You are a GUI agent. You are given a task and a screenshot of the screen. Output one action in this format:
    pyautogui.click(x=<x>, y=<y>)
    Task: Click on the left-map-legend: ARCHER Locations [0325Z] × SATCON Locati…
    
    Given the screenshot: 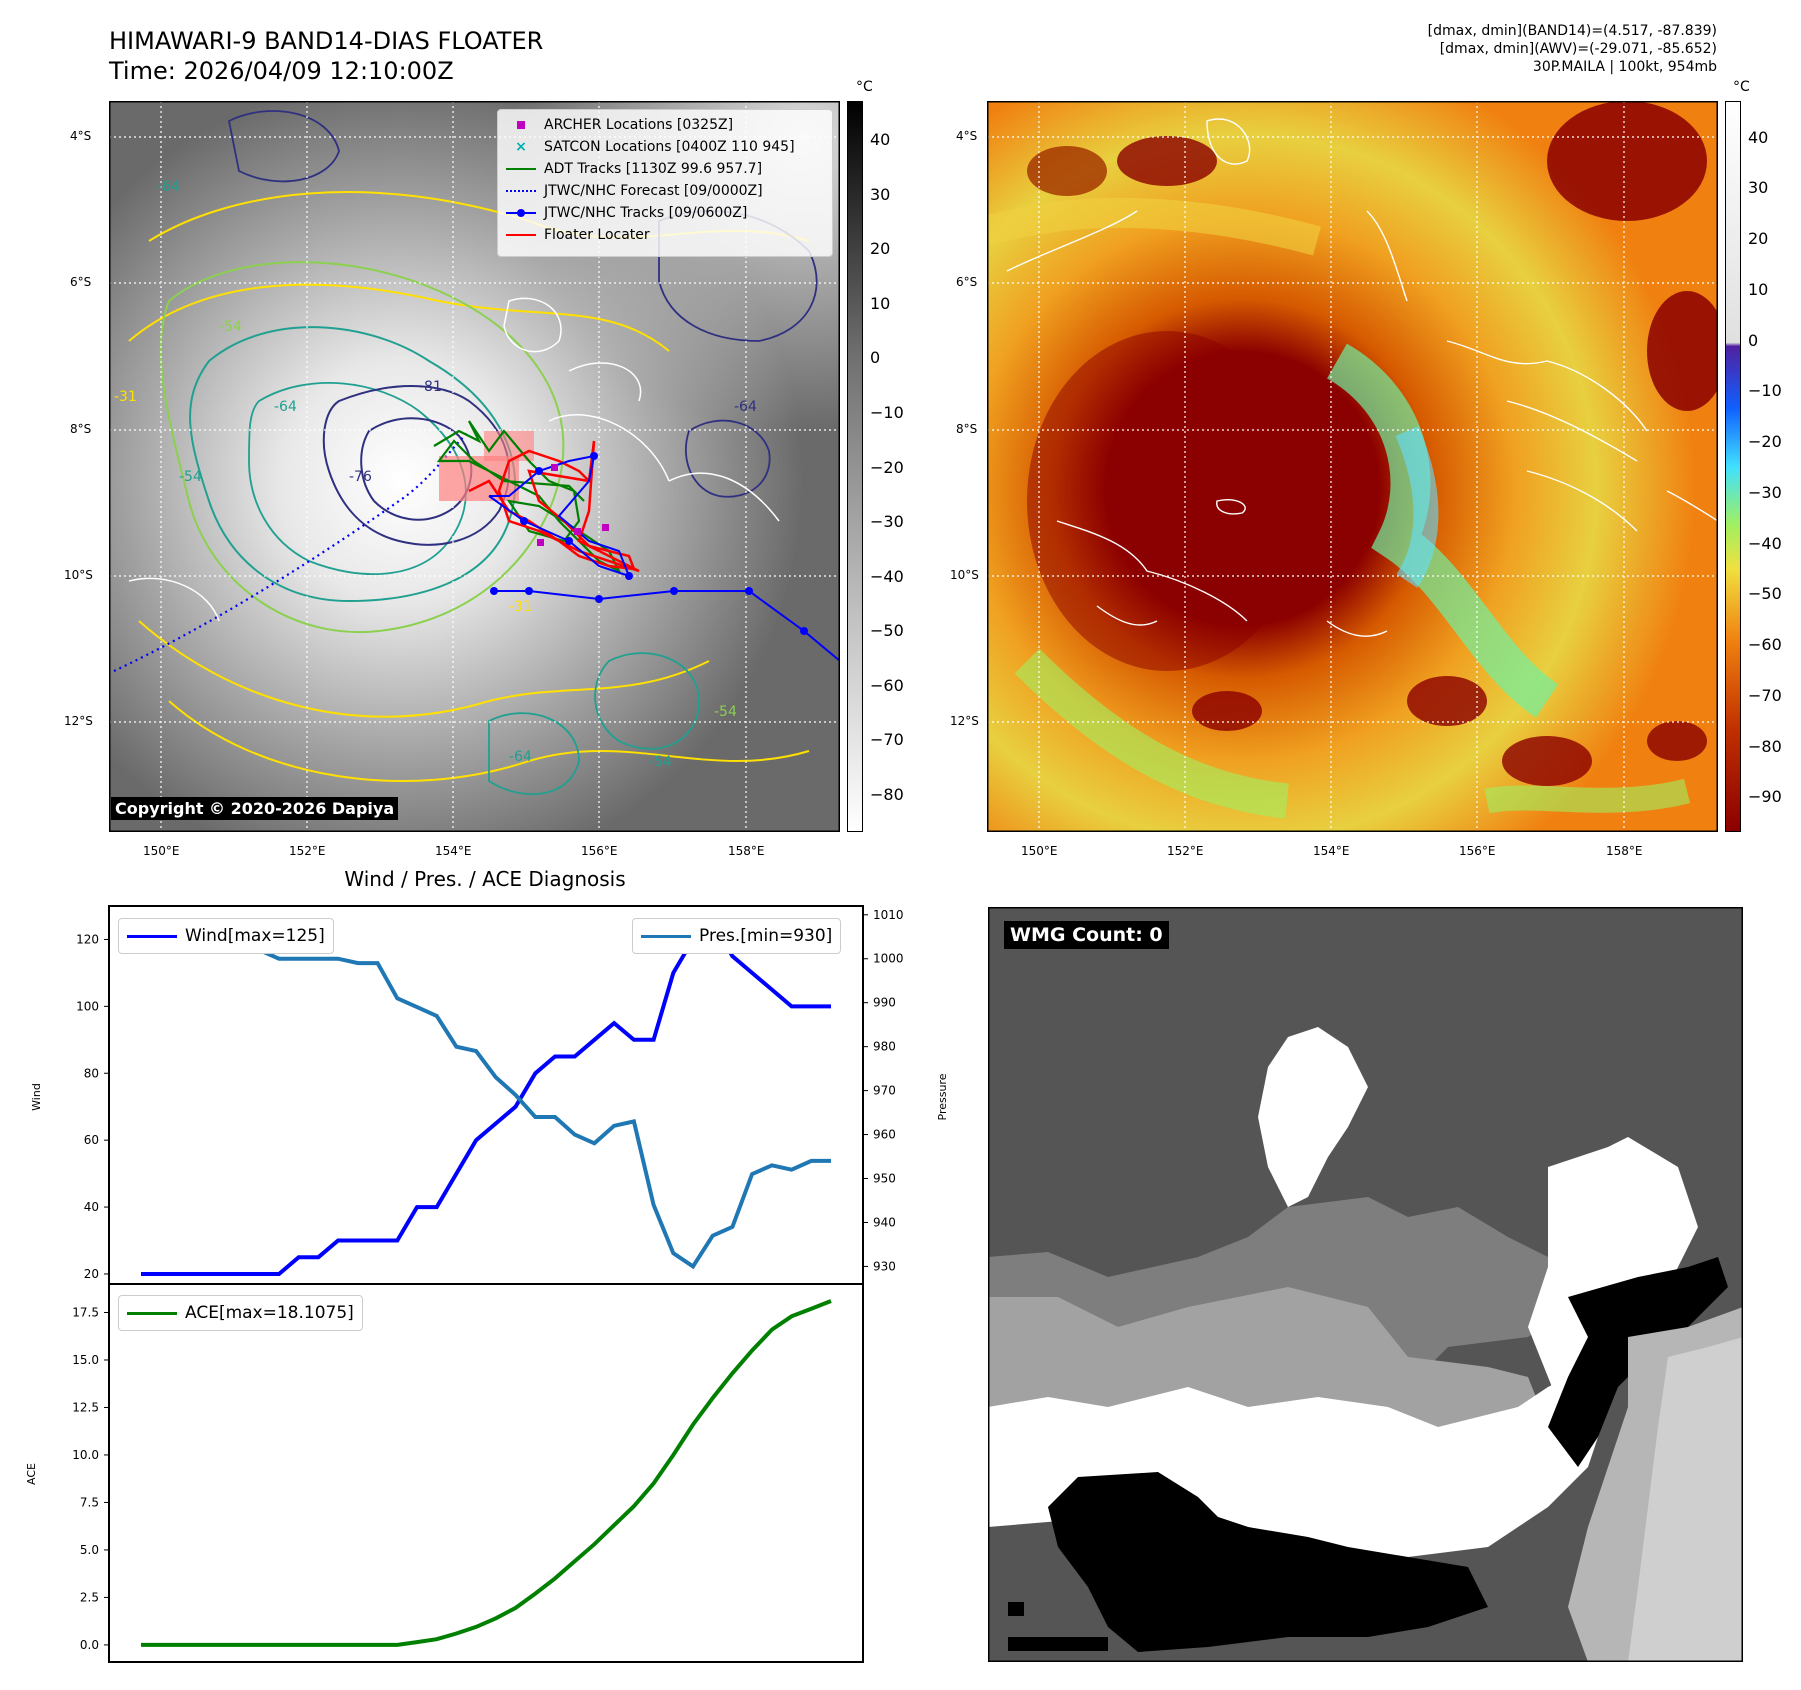 What is the action you would take?
    pyautogui.click(x=665, y=183)
    